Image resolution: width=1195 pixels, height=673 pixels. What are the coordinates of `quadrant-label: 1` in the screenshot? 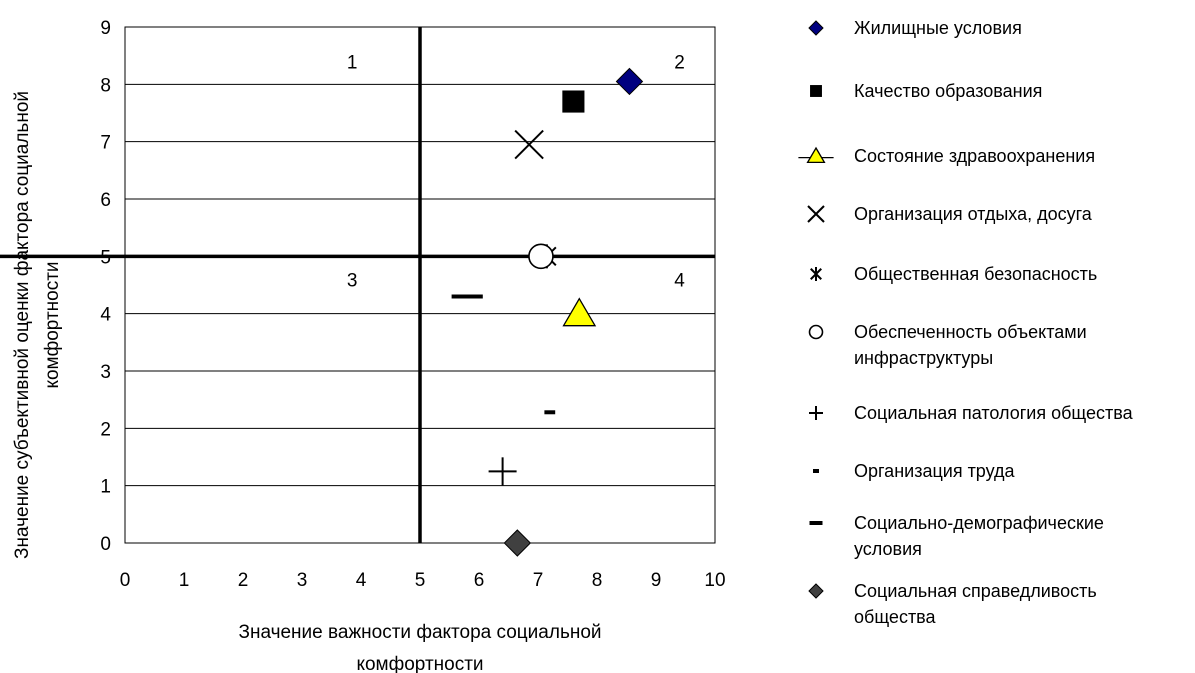 It's located at (352, 62).